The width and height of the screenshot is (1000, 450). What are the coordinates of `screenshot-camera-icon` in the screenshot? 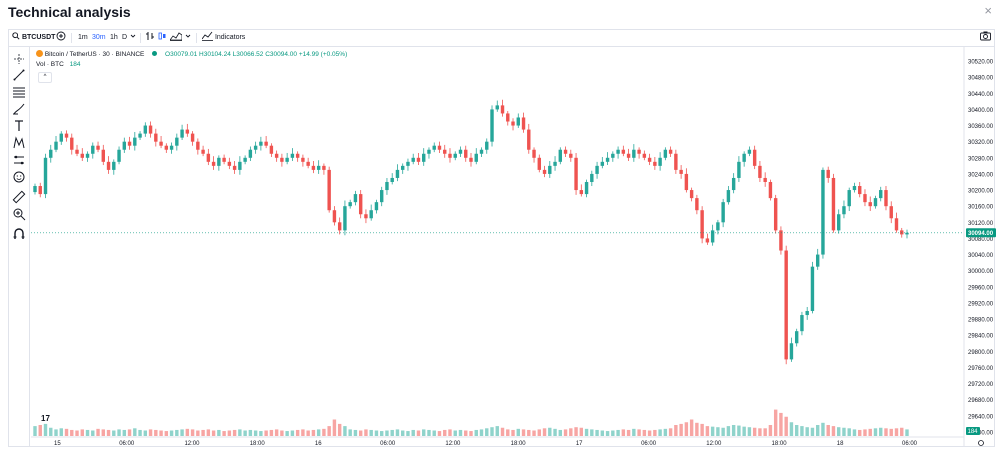 It's located at (985, 38).